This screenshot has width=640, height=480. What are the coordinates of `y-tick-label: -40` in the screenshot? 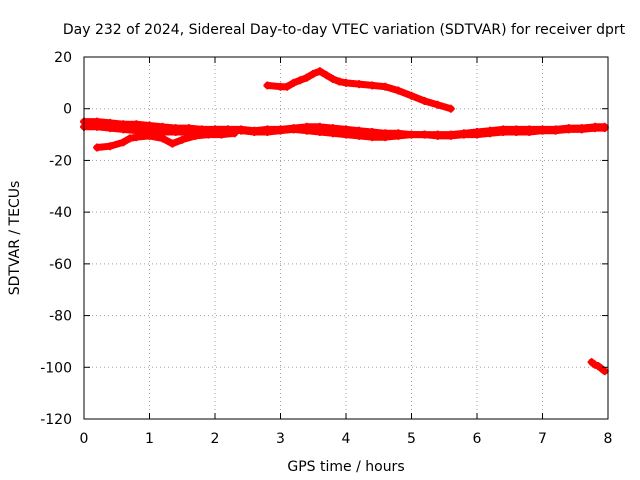 It's located at (60, 213).